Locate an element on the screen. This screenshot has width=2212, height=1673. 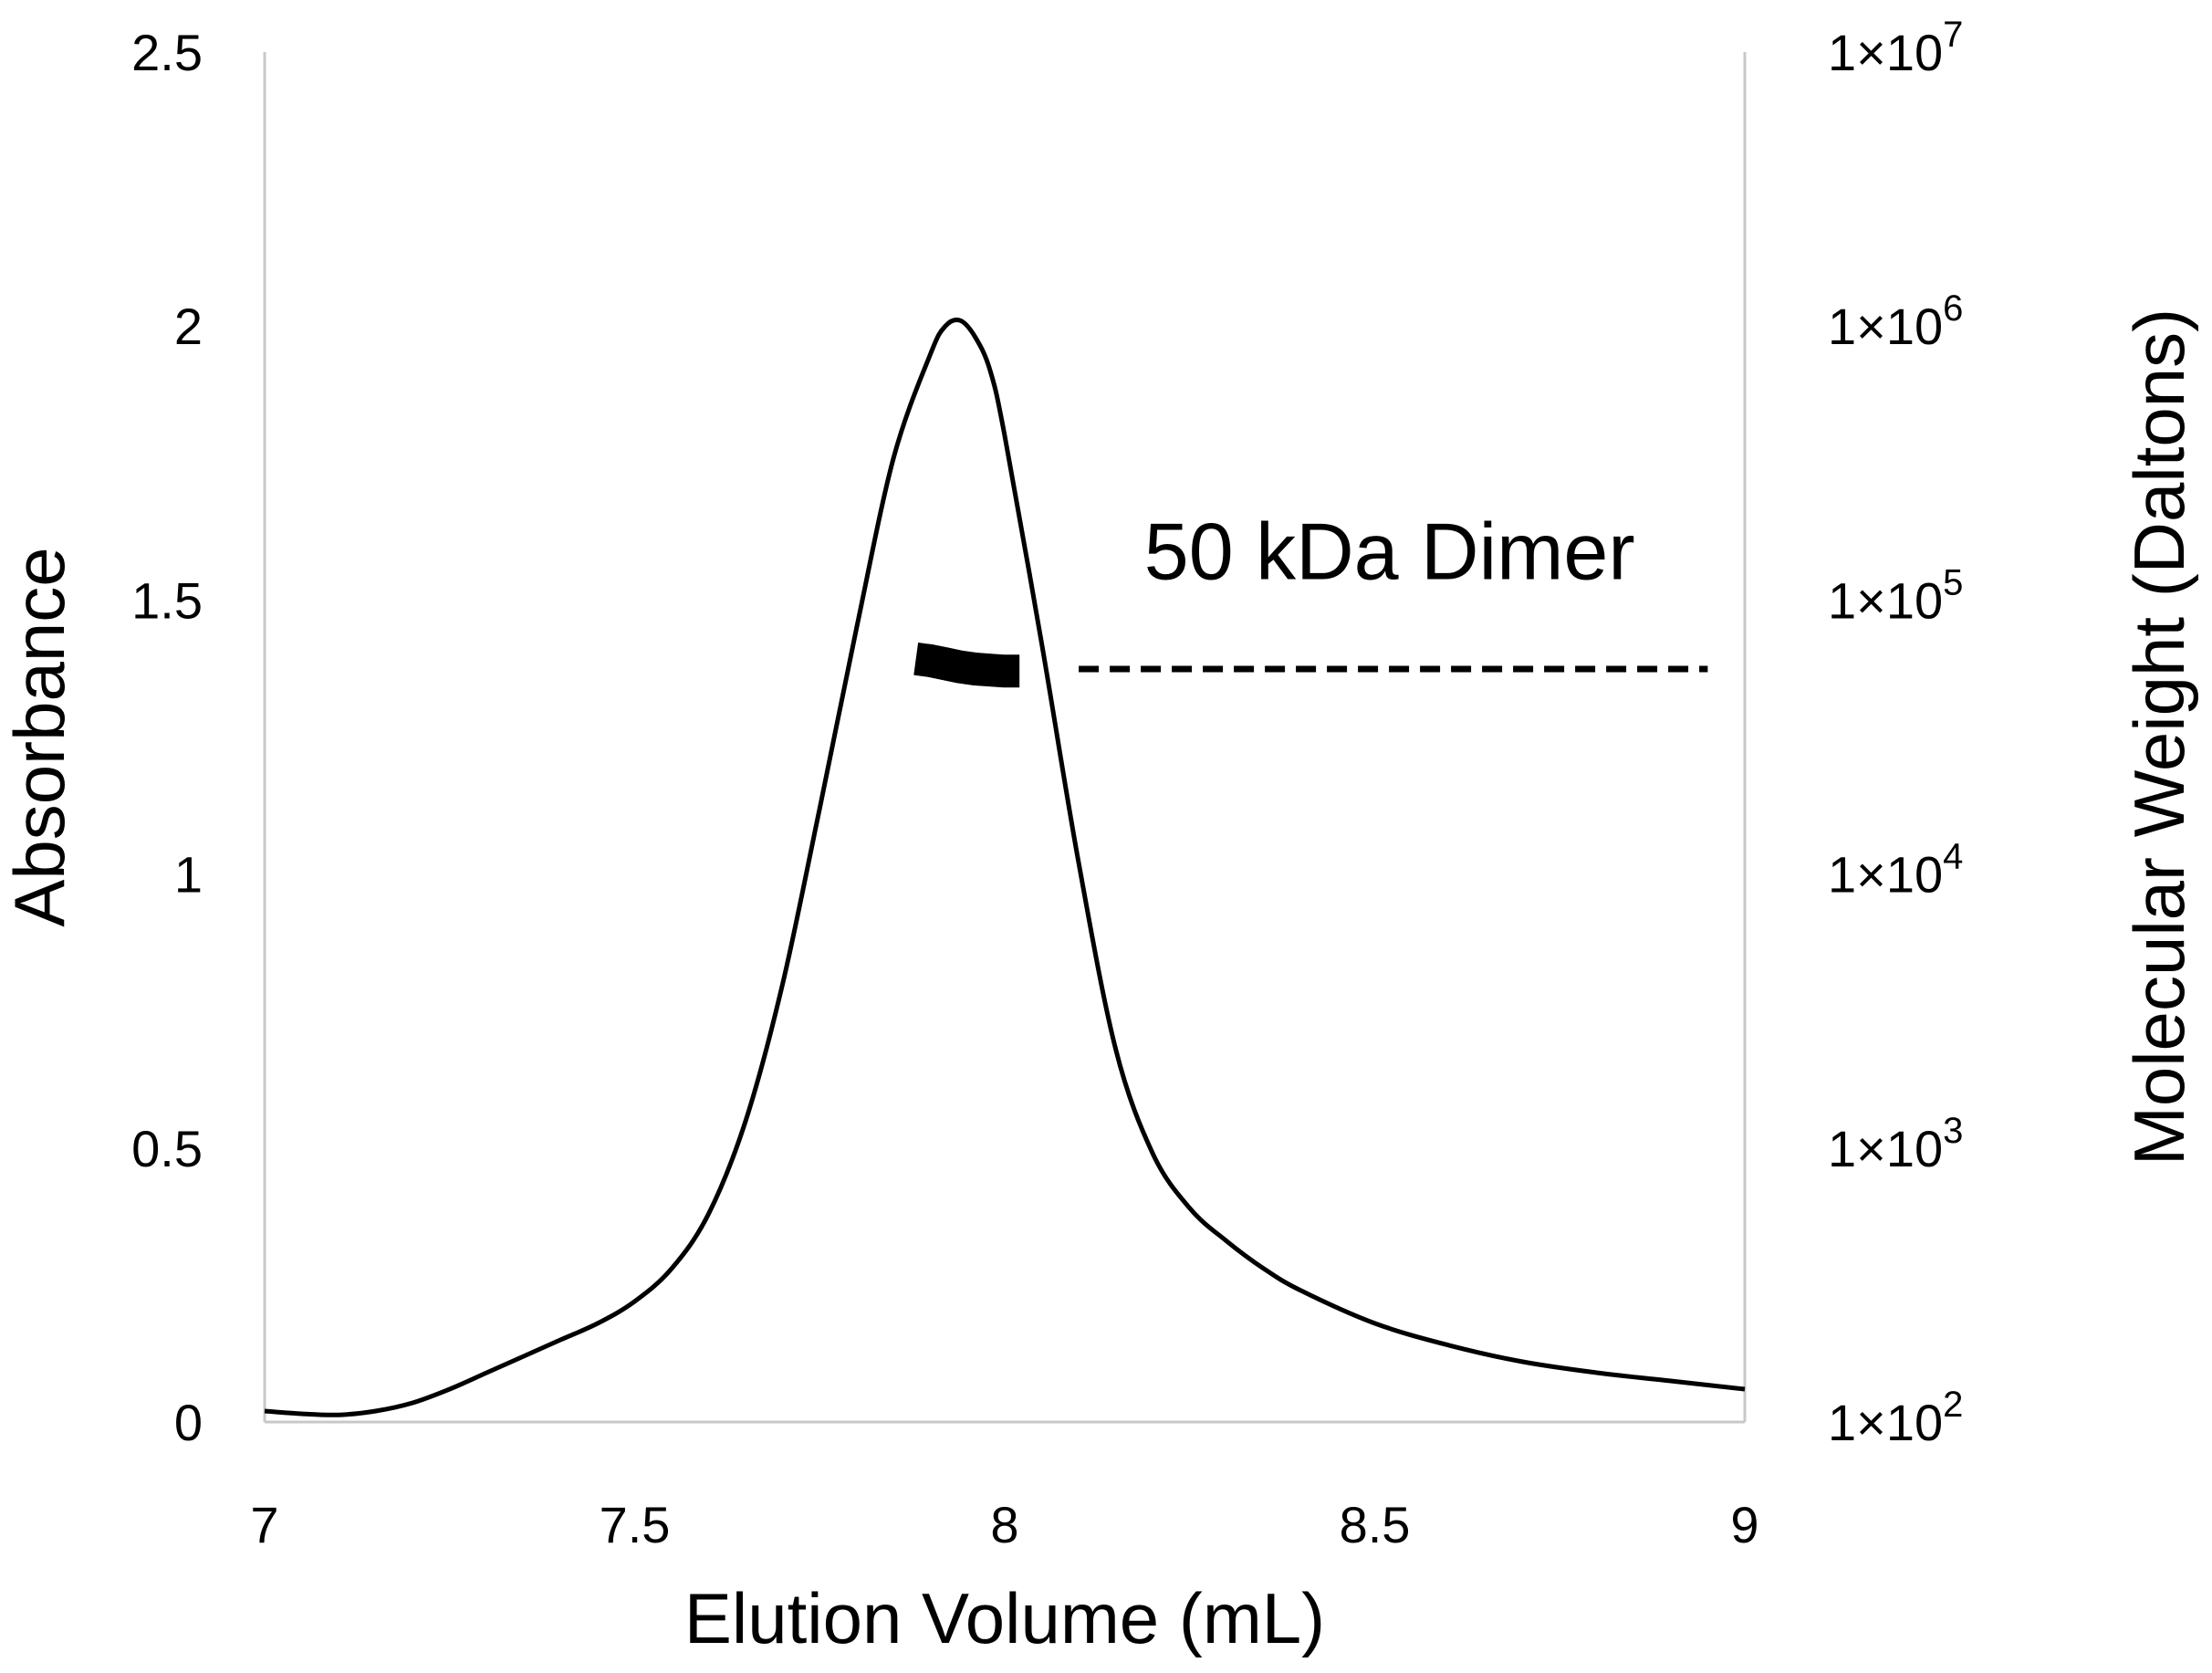
y2-tick-label: 1×10⁶ is located at coordinates (1896, 321).